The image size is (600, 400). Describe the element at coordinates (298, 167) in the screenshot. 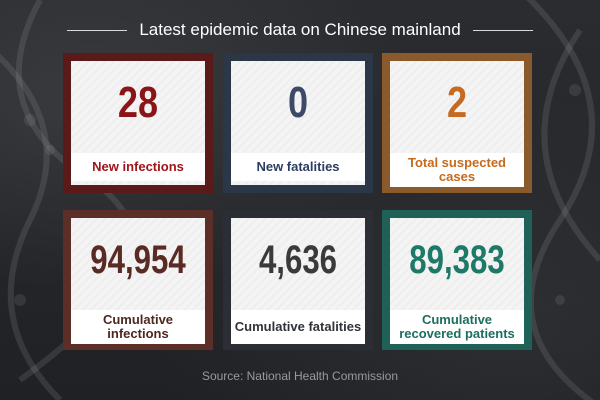

I see `card-label: New fatalities` at that location.